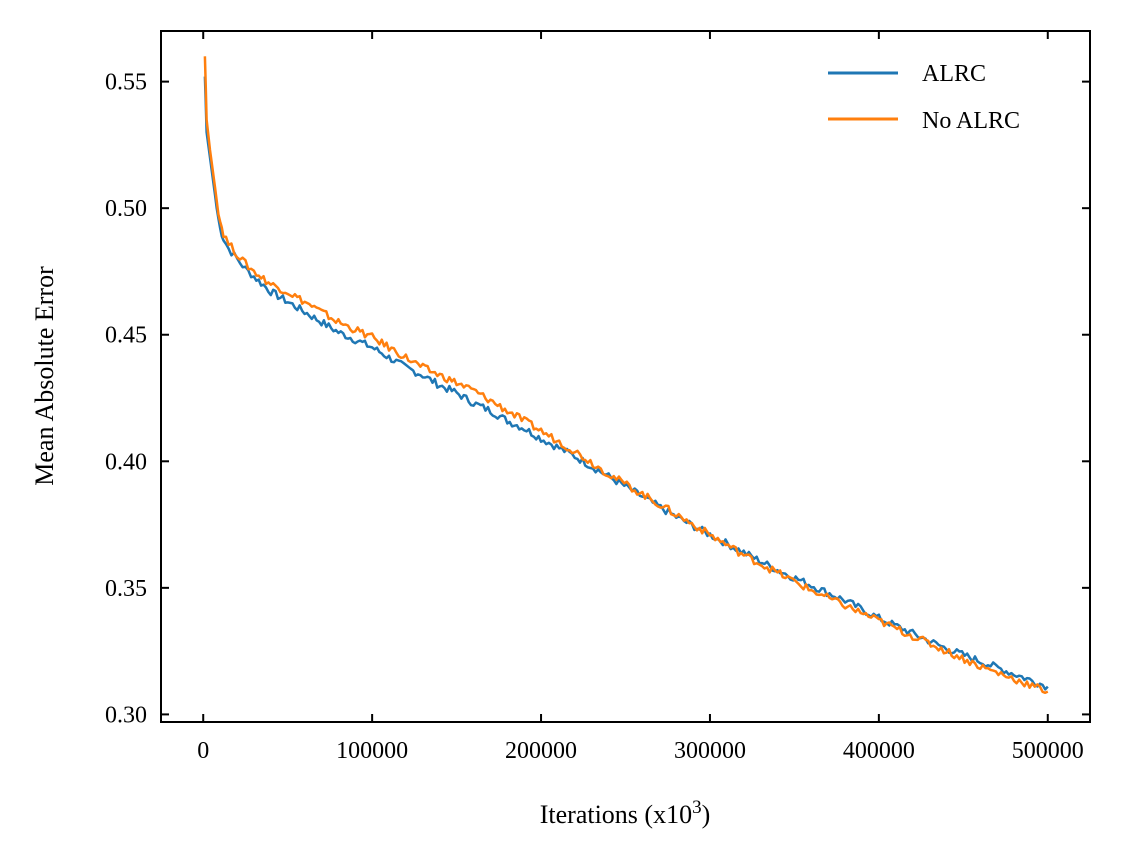 This screenshot has width=1135, height=865. What do you see at coordinates (971, 121) in the screenshot?
I see `legend-label-no-alrc: No ALRC` at bounding box center [971, 121].